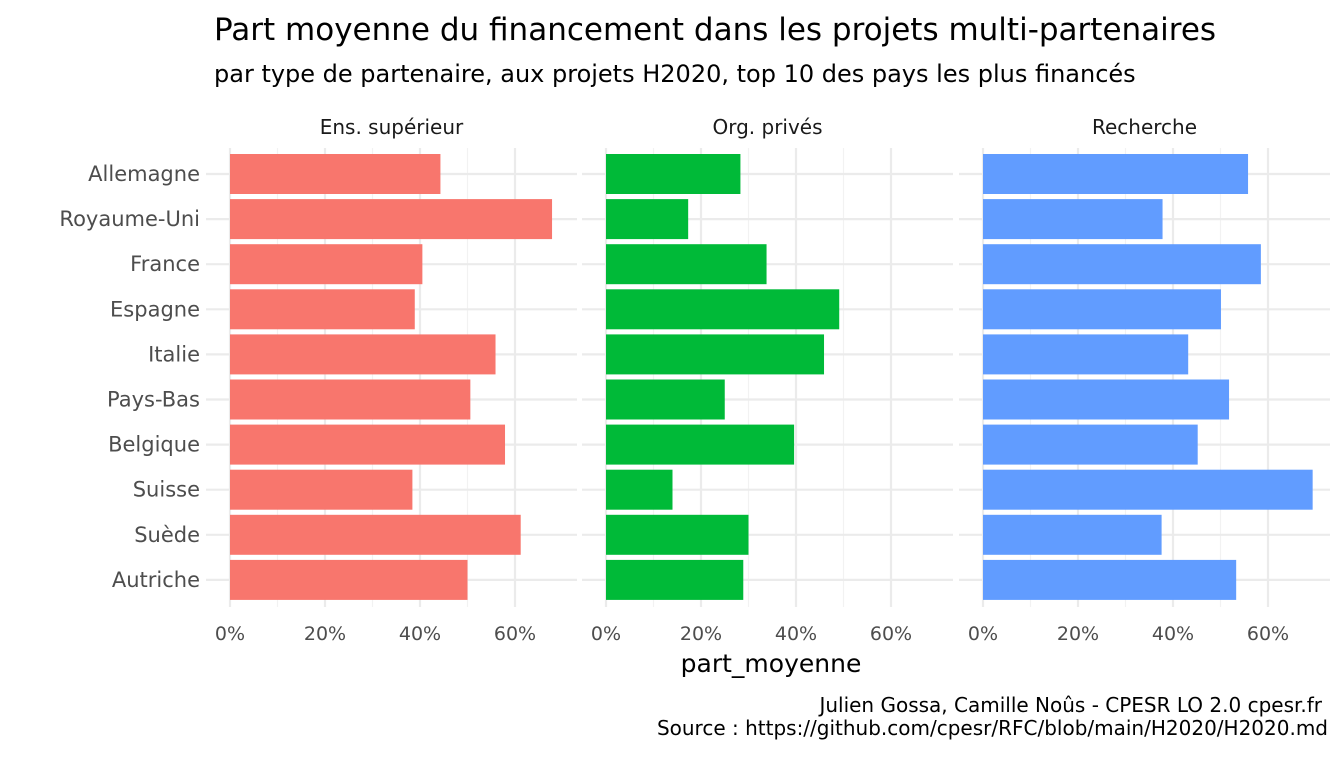 The width and height of the screenshot is (1344, 760). What do you see at coordinates (767, 127) in the screenshot?
I see `facet-label: Org. privés` at bounding box center [767, 127].